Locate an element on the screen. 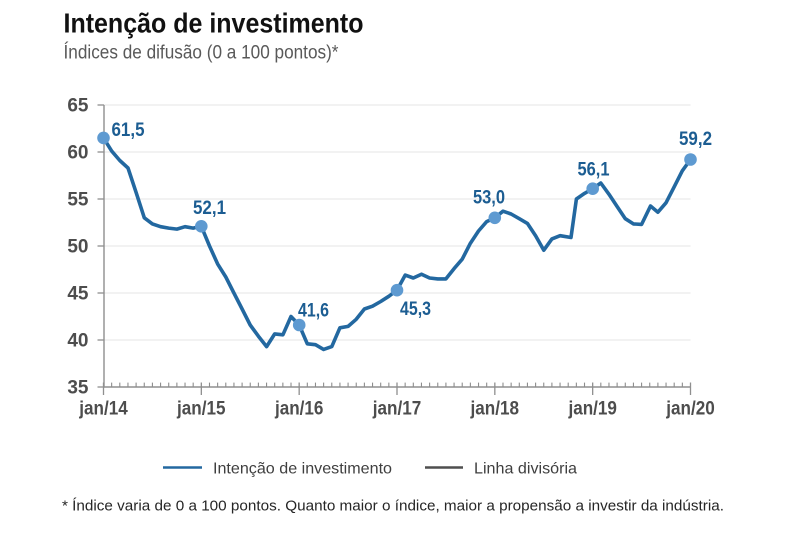 Image resolution: width=800 pixels, height=533 pixels. svg-text: jan/19 is located at coordinates (592, 409).